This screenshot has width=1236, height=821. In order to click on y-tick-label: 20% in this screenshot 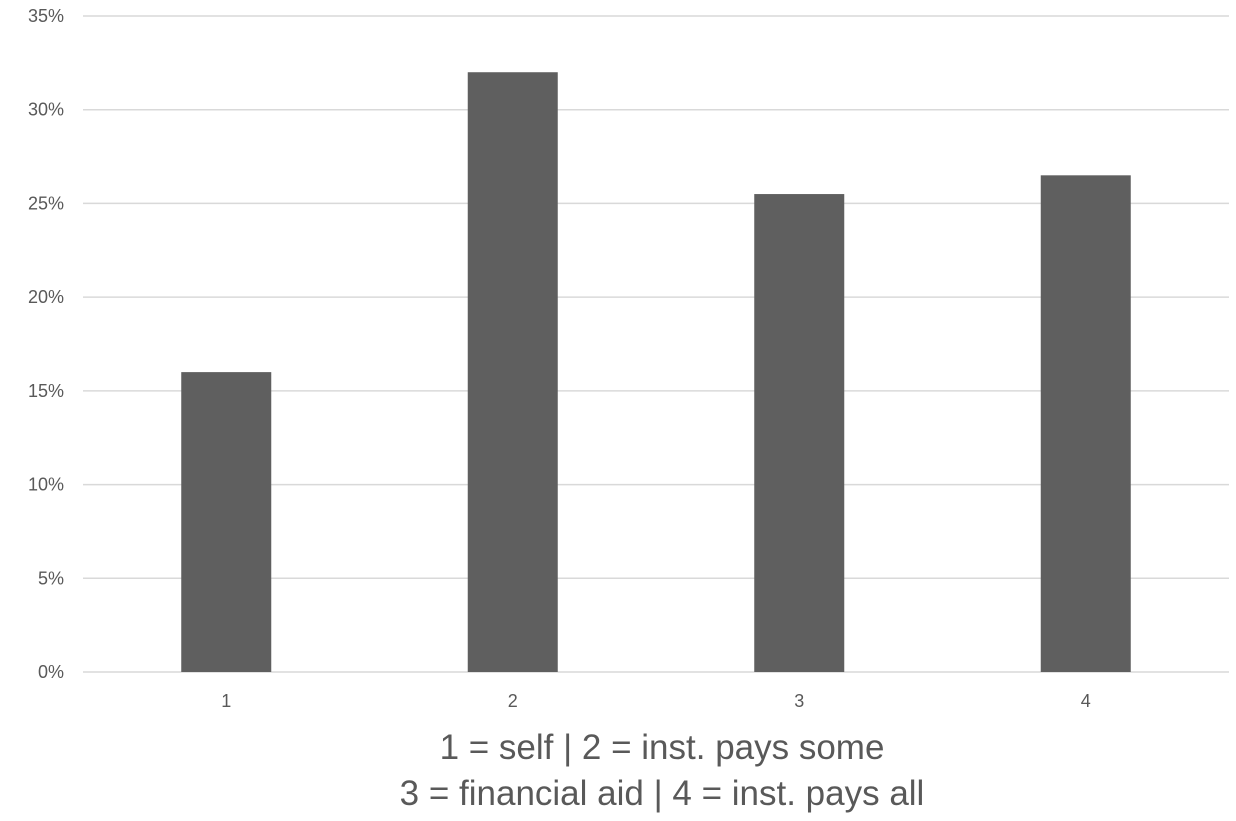, I will do `click(46, 297)`.